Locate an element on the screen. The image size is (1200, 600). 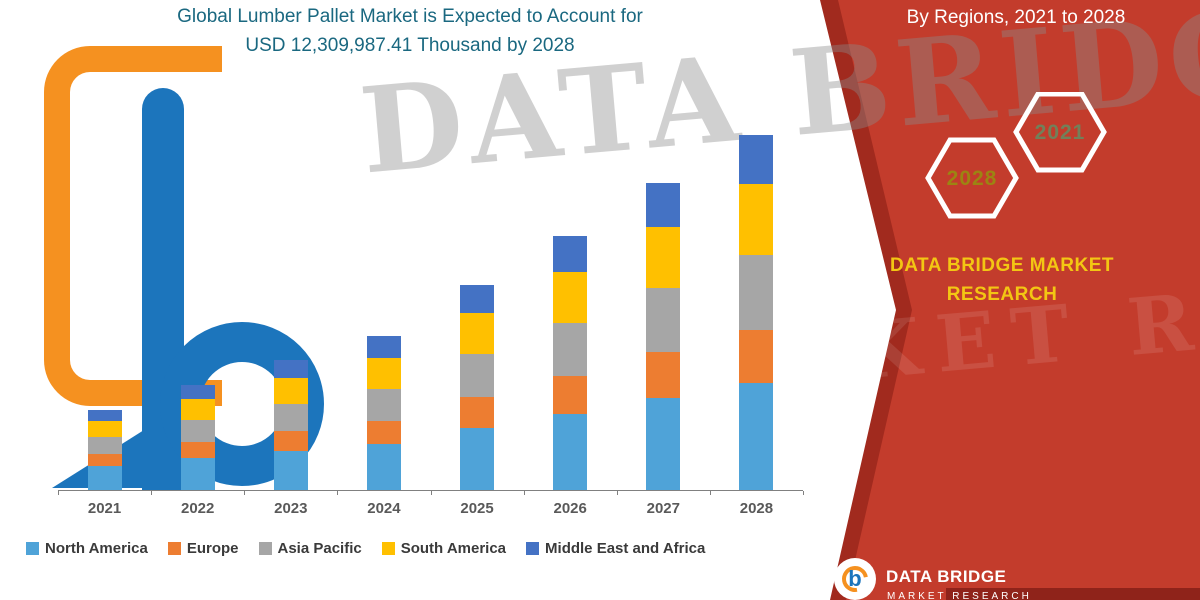
hexagon-2028-label: 2028 is located at coordinates (972, 178).